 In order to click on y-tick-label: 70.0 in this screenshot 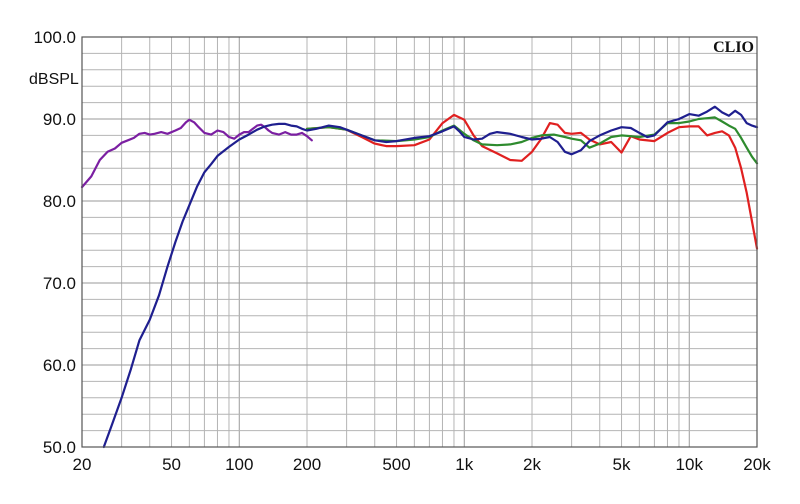, I will do `click(59, 283)`.